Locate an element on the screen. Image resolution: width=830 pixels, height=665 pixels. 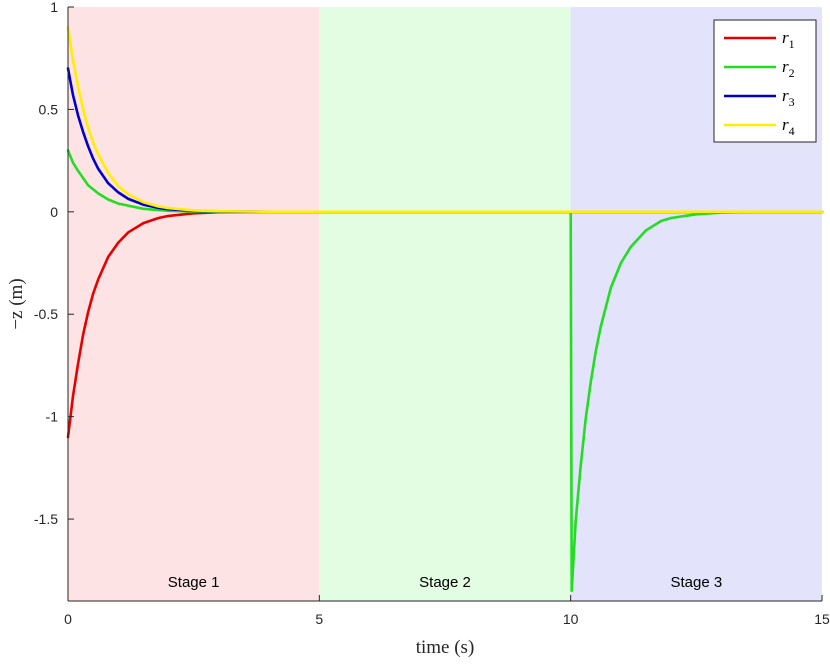
x-tick-label: 10 is located at coordinates (571, 619).